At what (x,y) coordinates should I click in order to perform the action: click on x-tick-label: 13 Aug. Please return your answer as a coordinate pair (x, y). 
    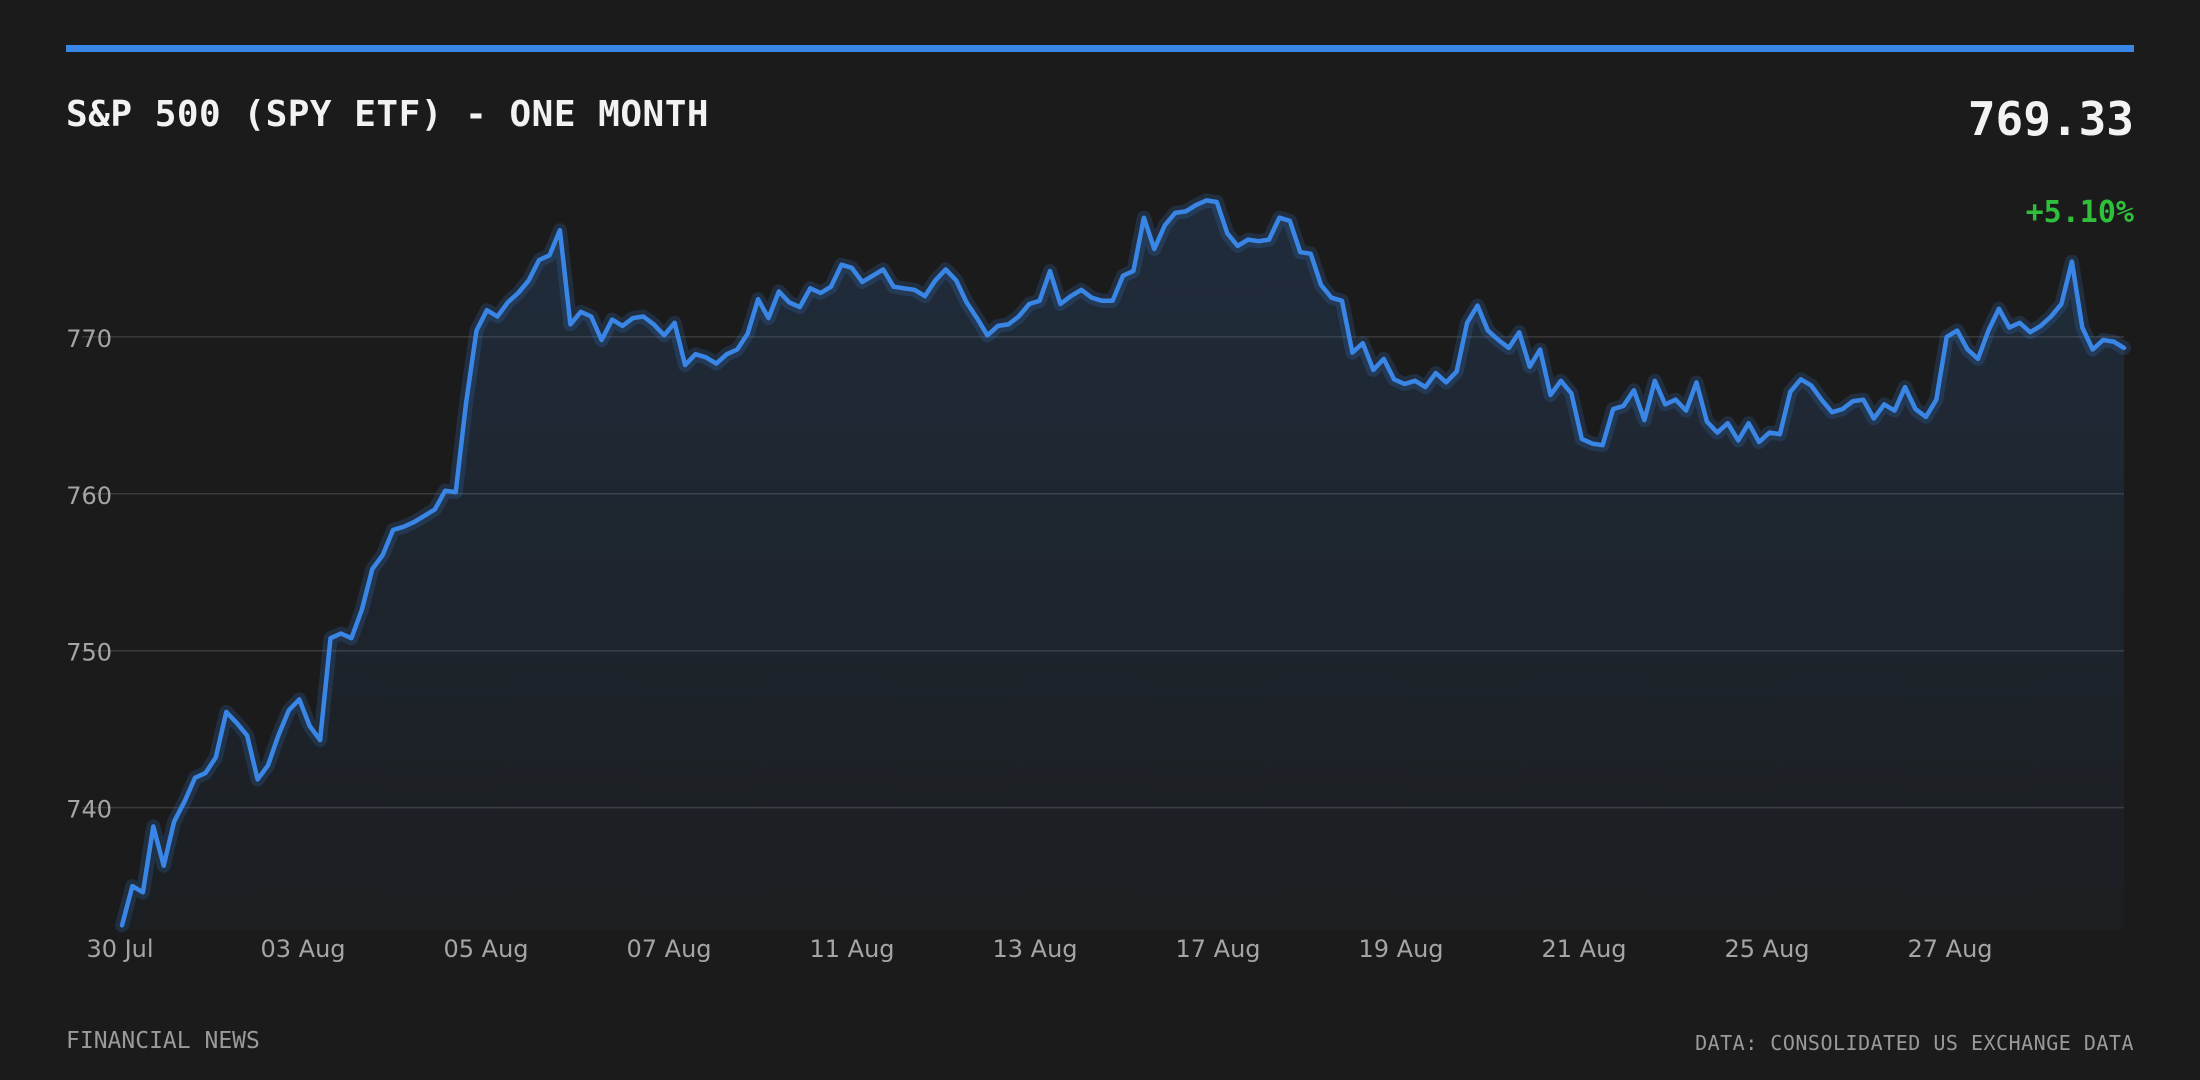
    Looking at the image, I should click on (1034, 949).